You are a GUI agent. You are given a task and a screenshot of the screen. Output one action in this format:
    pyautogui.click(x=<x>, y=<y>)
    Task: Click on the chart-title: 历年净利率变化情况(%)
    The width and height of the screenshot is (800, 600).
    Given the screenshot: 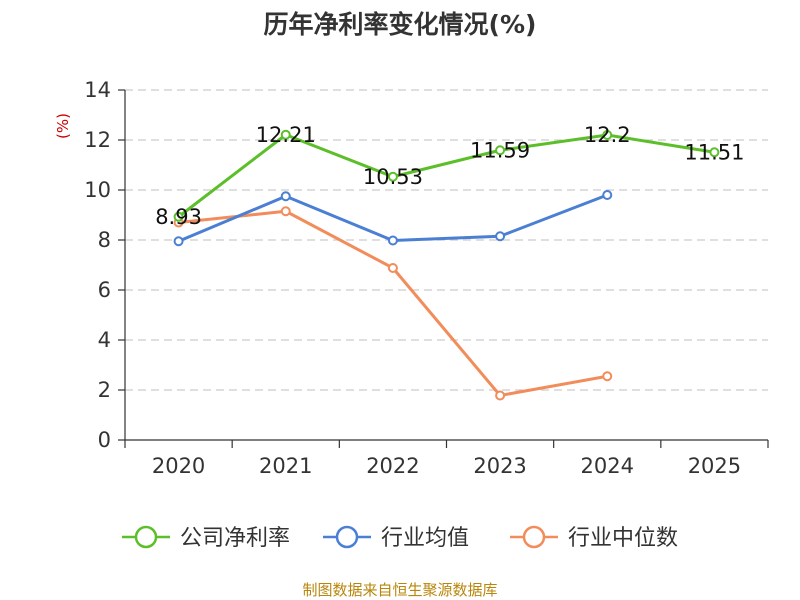 What is the action you would take?
    pyautogui.click(x=400, y=24)
    